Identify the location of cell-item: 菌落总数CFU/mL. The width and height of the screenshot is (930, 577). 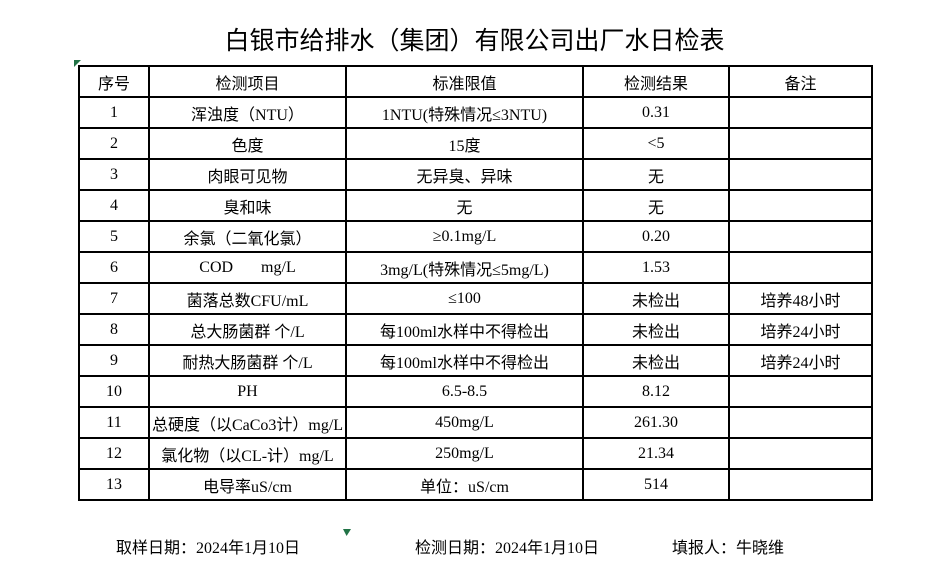
(247, 298).